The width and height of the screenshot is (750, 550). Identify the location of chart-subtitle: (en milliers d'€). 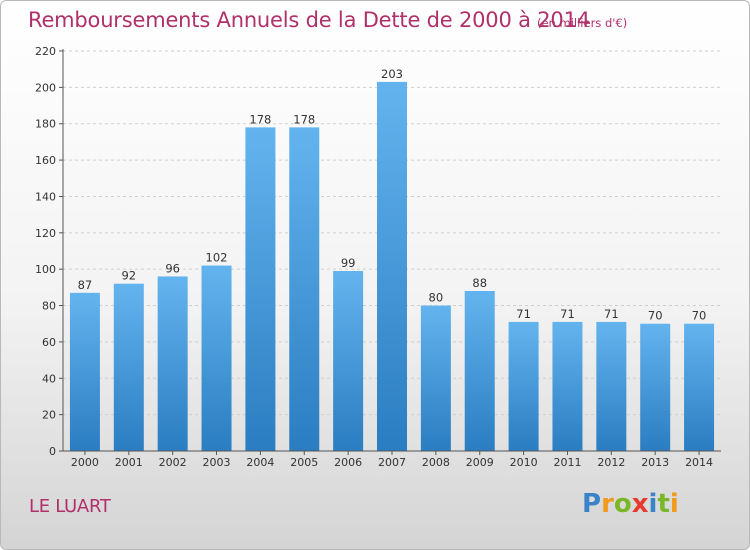
(582, 23).